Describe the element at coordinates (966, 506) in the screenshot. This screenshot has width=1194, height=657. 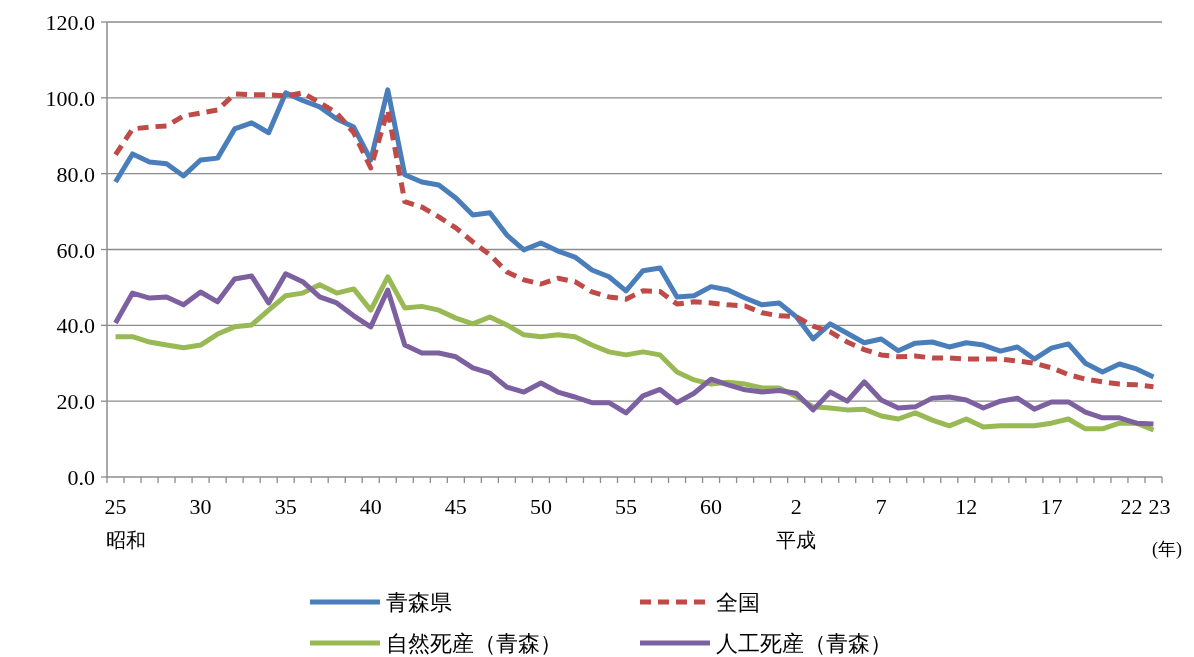
I see `x-tick-label: 12` at that location.